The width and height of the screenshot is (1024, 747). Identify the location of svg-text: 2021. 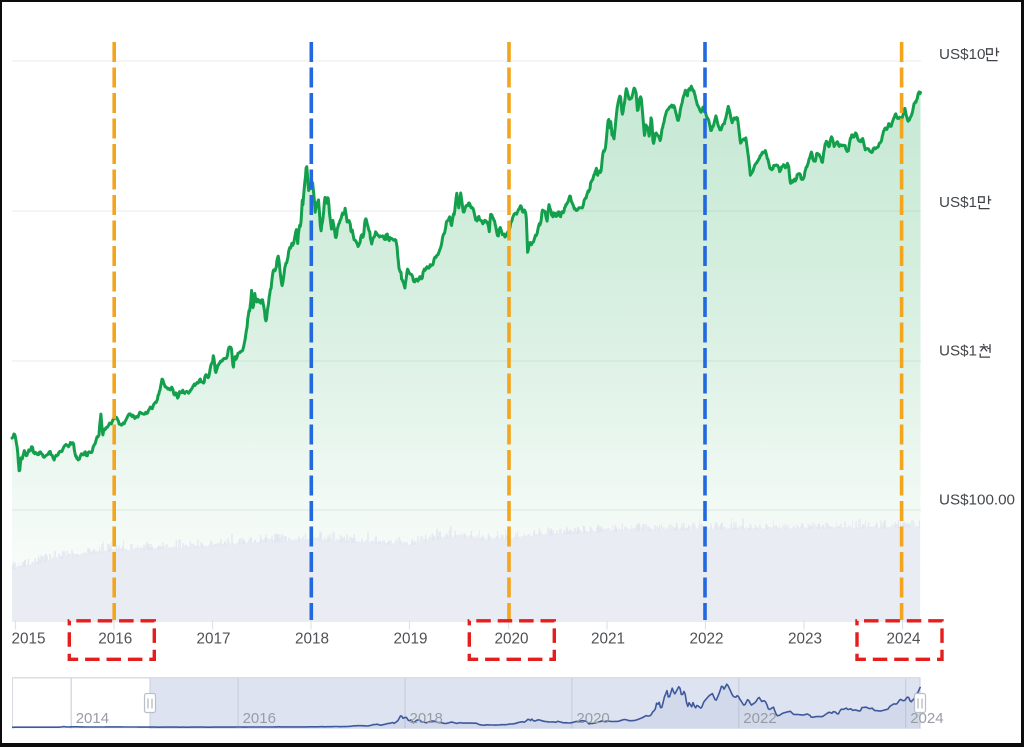
(608, 639).